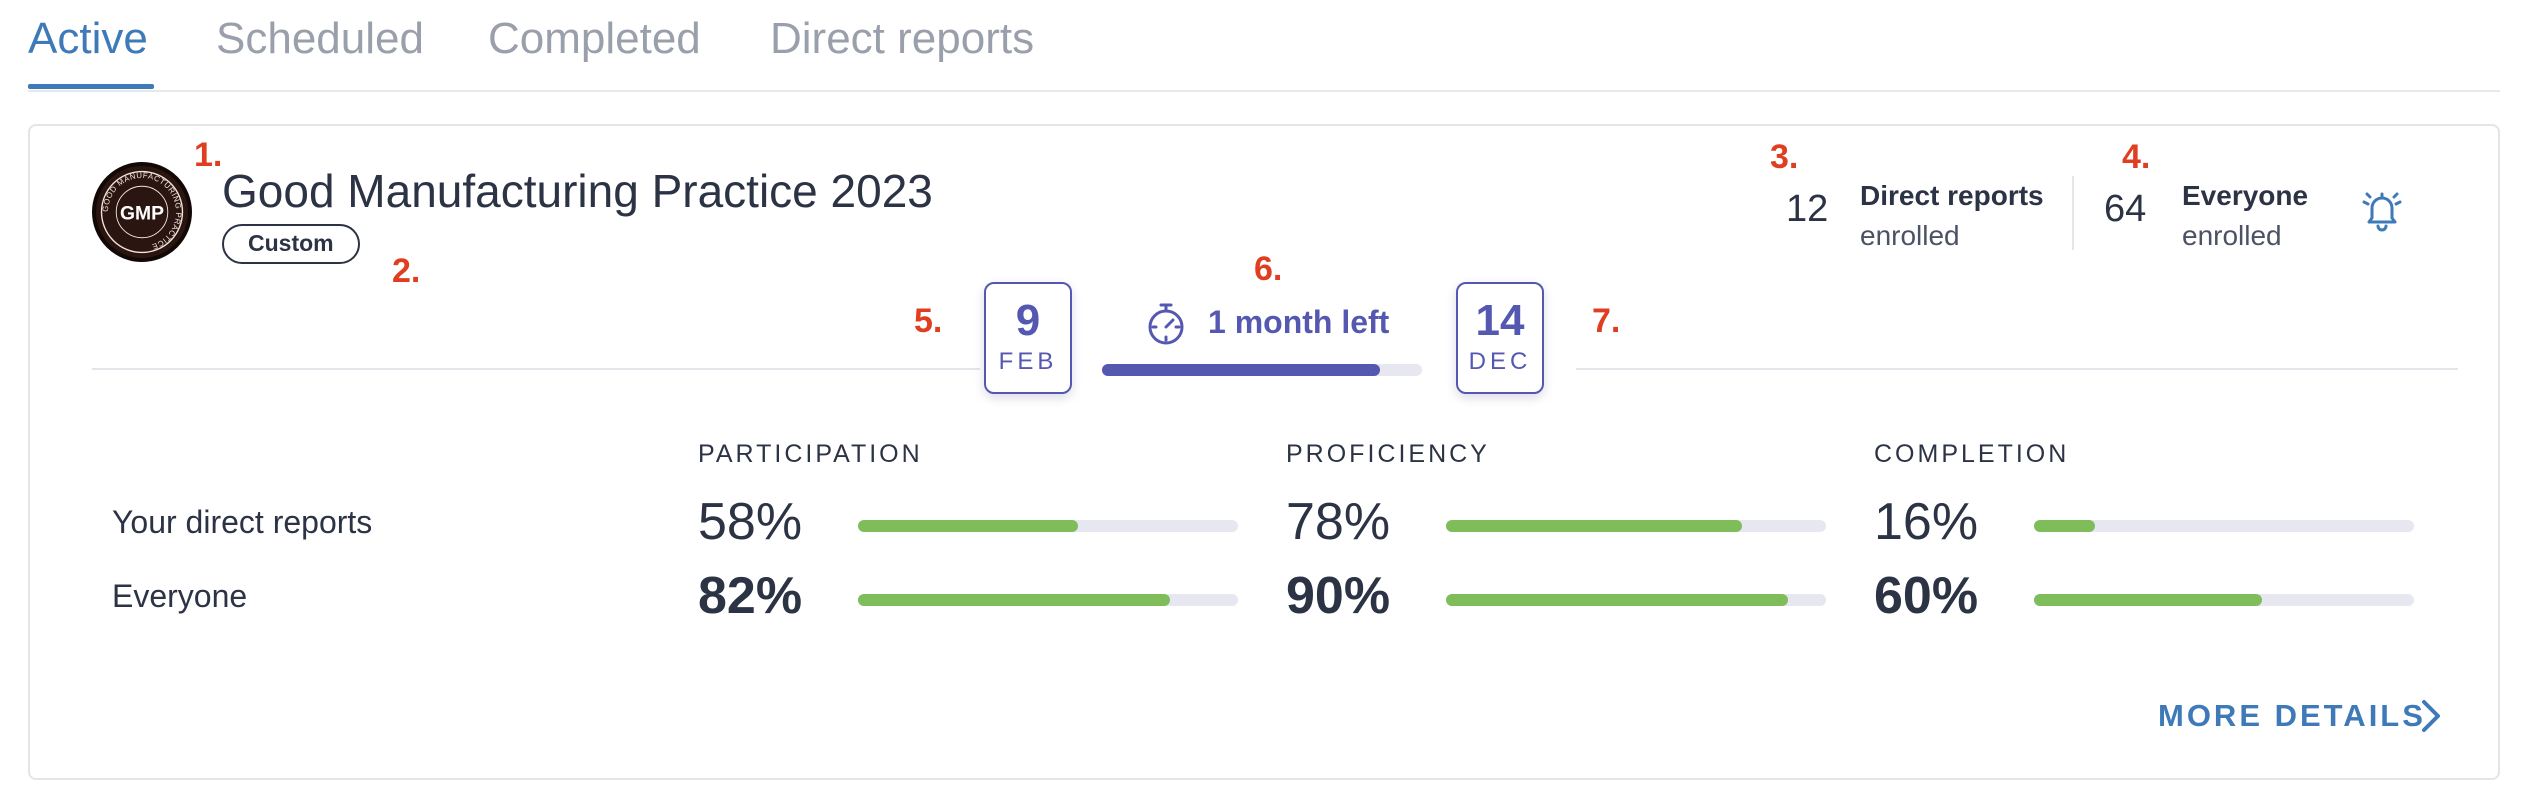 The width and height of the screenshot is (2522, 802). I want to click on direct-reports-participation-bar, so click(1048, 526).